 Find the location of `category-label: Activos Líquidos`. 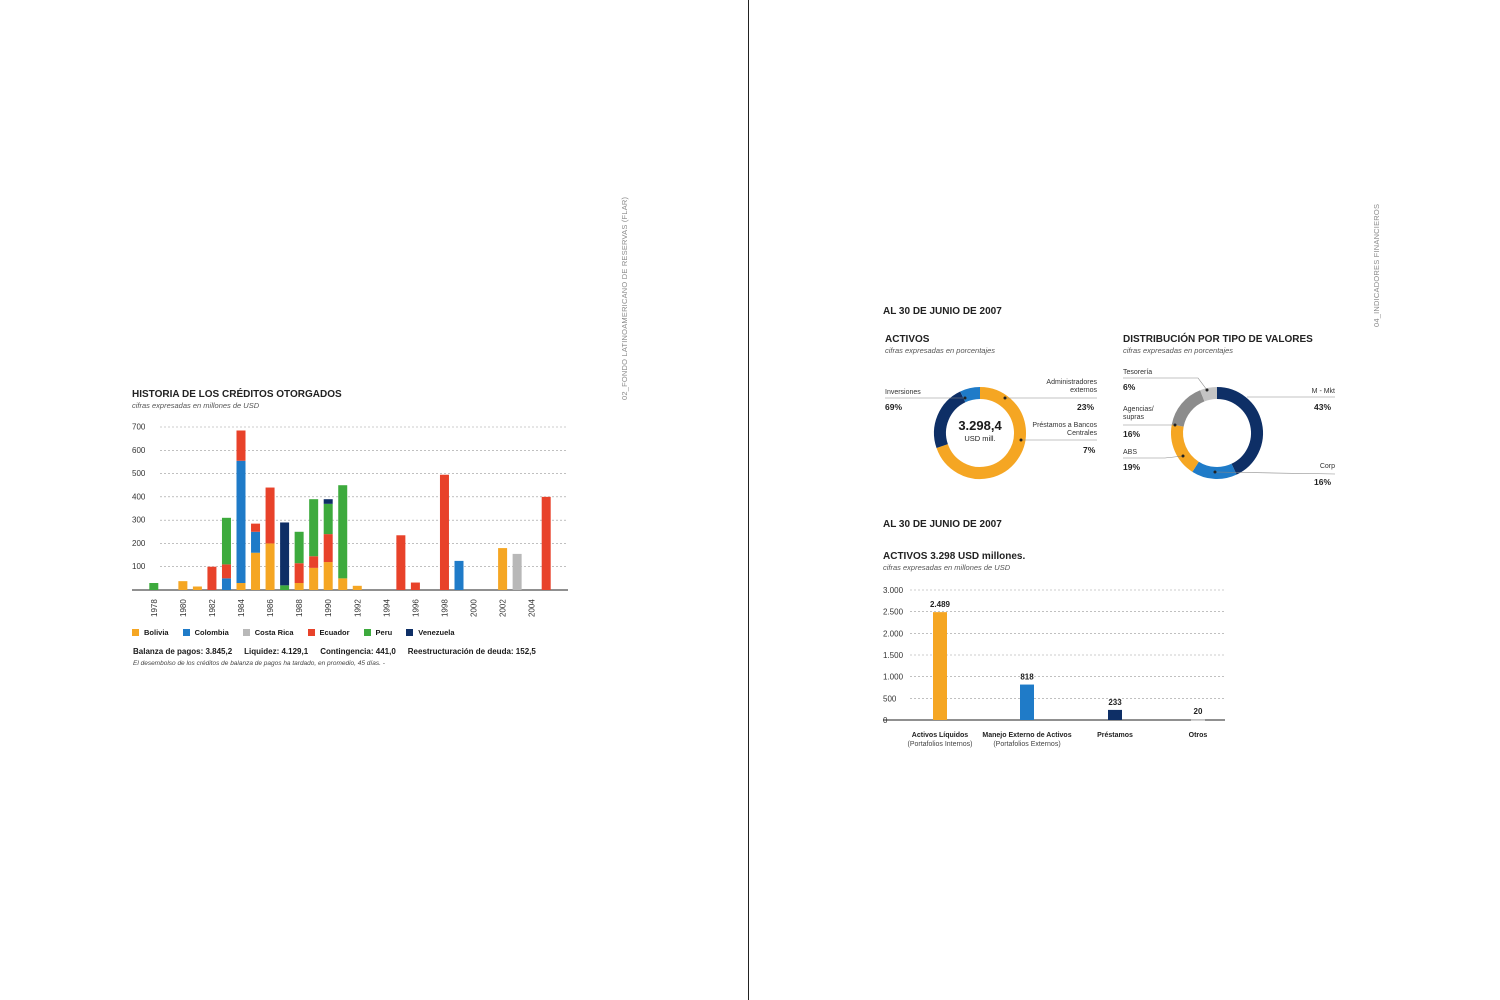

category-label: Activos Líquidos is located at coordinates (940, 735).